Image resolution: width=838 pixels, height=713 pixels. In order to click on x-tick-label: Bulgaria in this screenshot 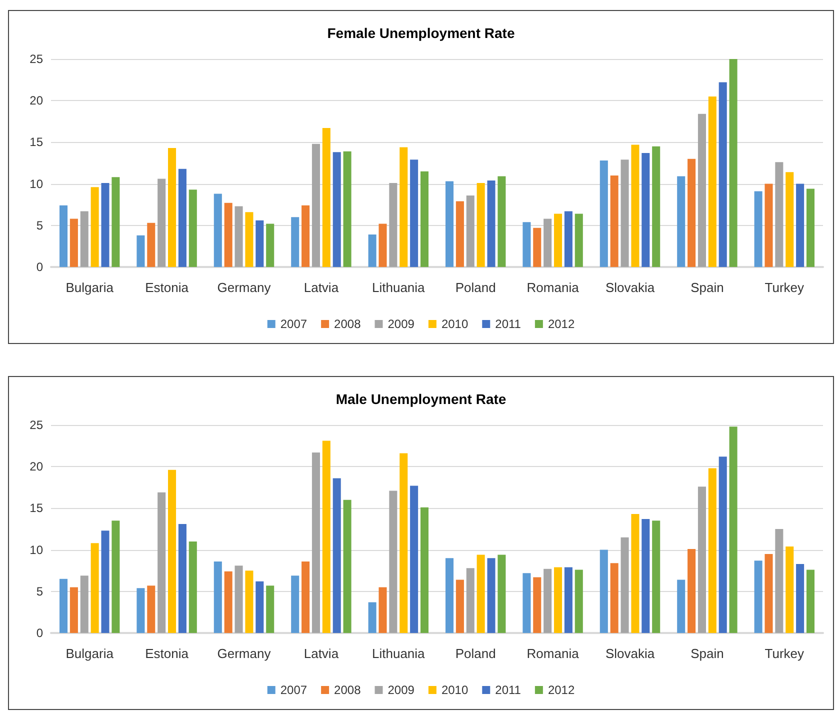, I will do `click(90, 287)`.